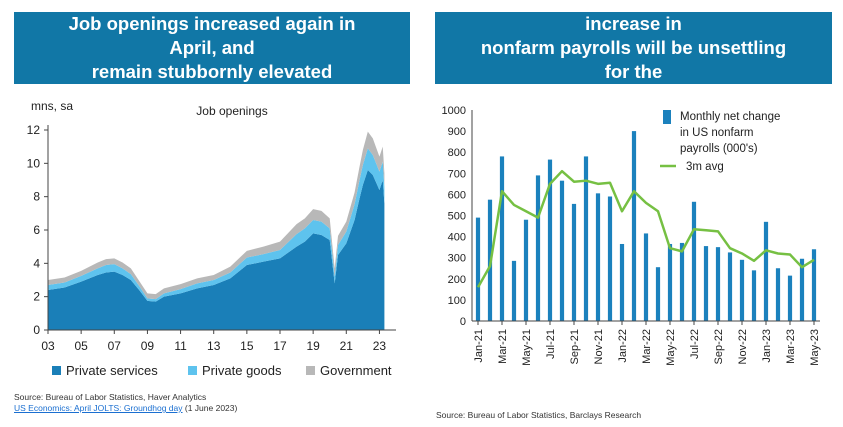  What do you see at coordinates (115, 346) in the screenshot?
I see `x-tick-label: 07` at bounding box center [115, 346].